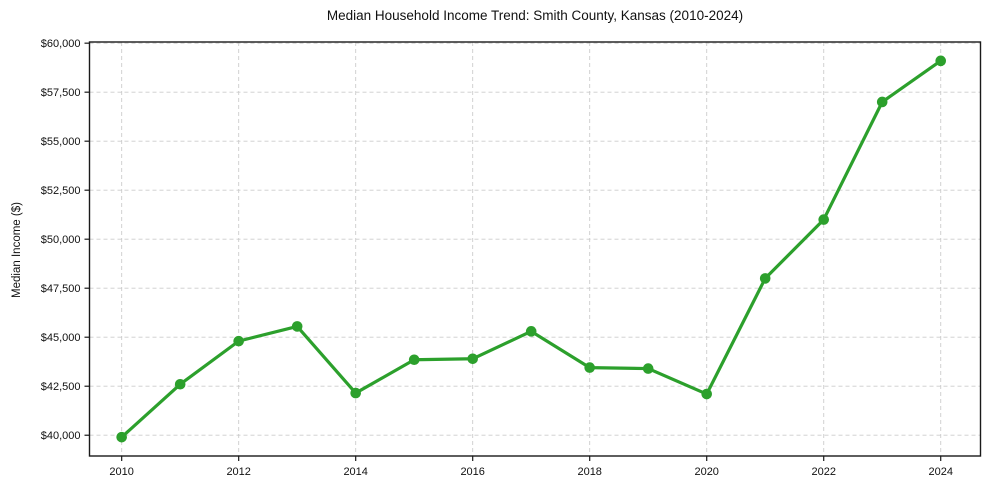 This screenshot has height=490, width=989. I want to click on x-tick-label: 2018, so click(589, 472).